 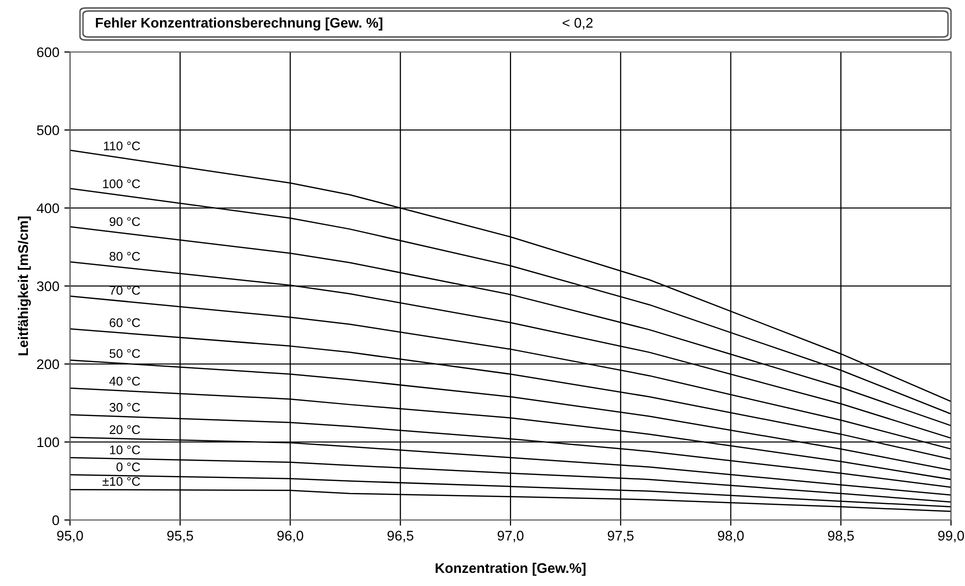 I want to click on y-axis-title: Leitfähigkeit [mS/cm], so click(x=24, y=286).